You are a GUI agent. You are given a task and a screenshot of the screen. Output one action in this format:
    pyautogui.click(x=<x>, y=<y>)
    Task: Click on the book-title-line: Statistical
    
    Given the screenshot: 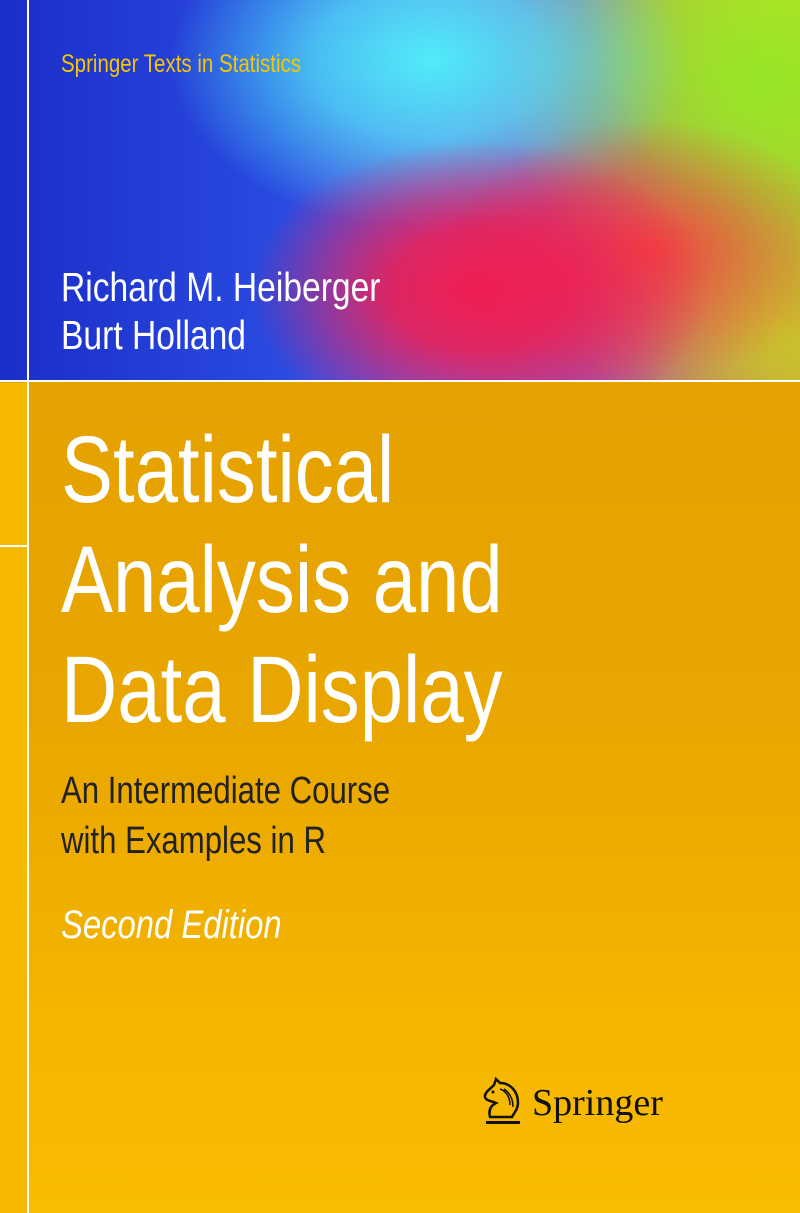 What is the action you would take?
    pyautogui.click(x=228, y=470)
    